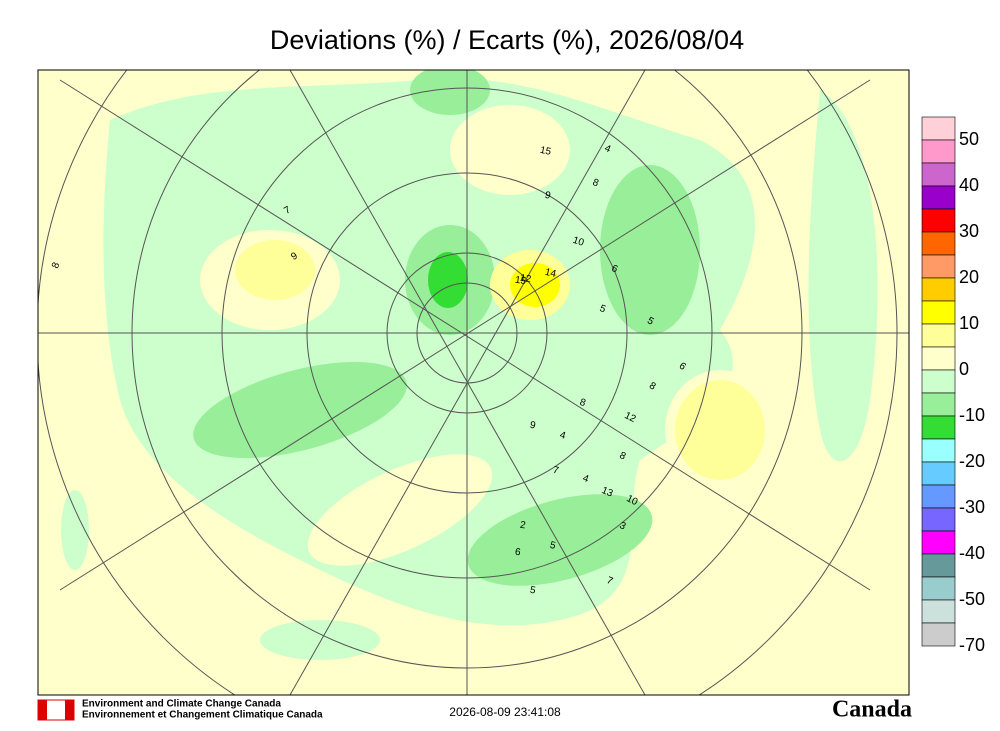 The image size is (1000, 731). I want to click on legend-label: 20, so click(969, 277).